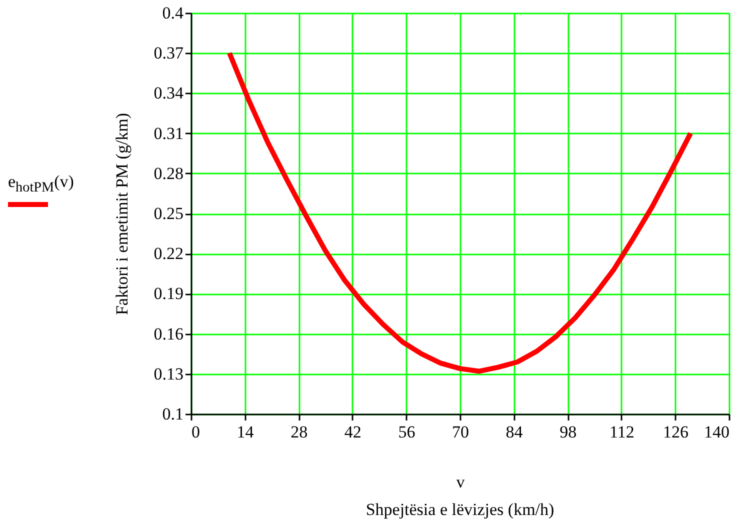  What do you see at coordinates (169, 133) in the screenshot?
I see `y-tick-label: 0.31` at bounding box center [169, 133].